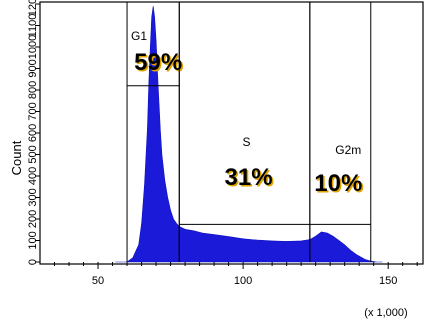  I want to click on x-tick-label: 150, so click(388, 281).